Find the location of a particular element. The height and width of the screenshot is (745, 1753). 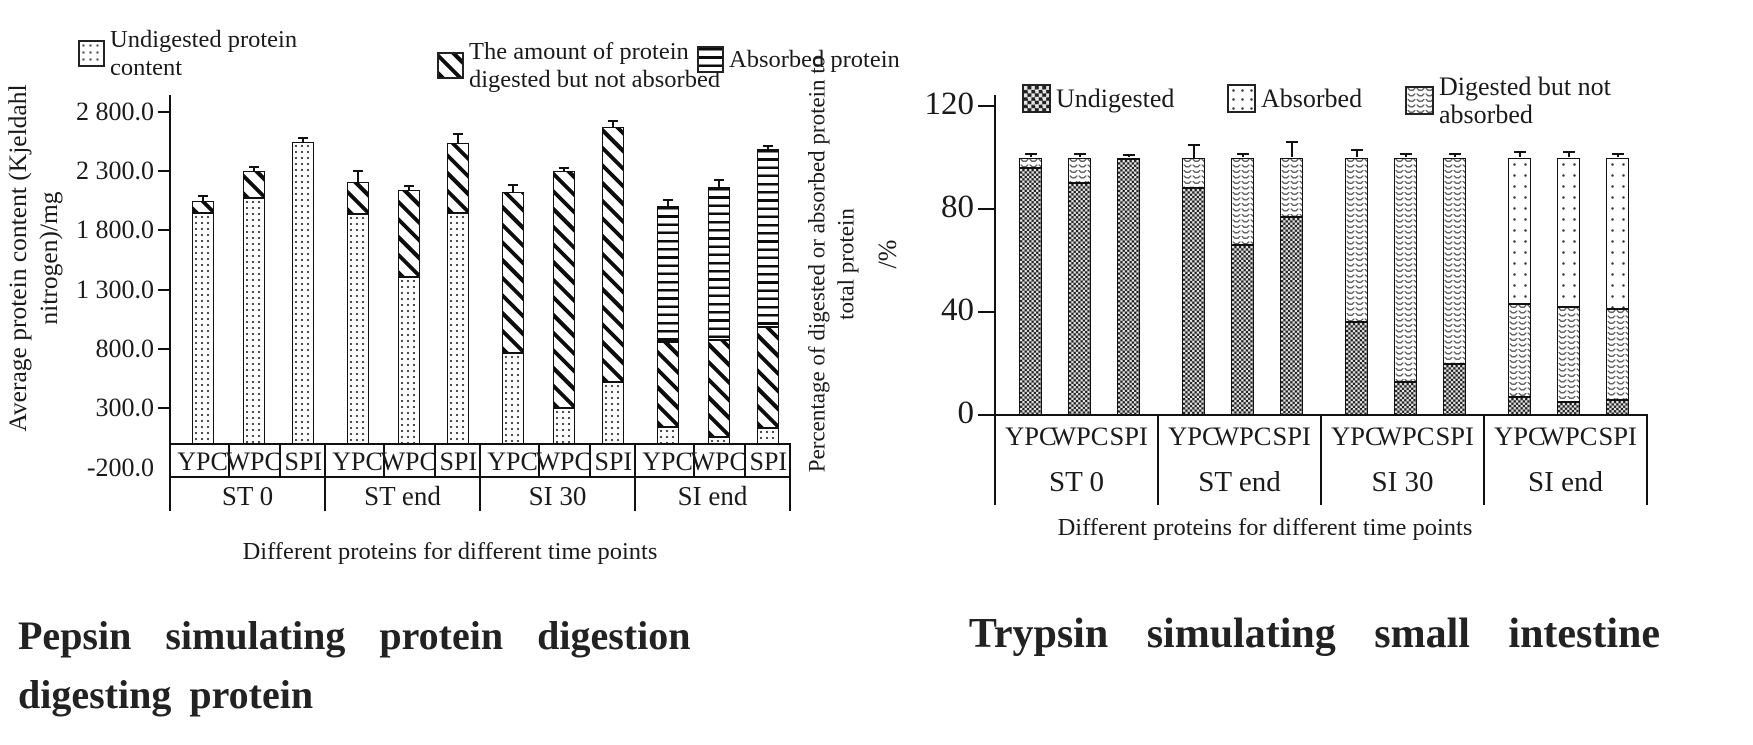

y-tick-label: 1 800.0 is located at coordinates (115, 230).